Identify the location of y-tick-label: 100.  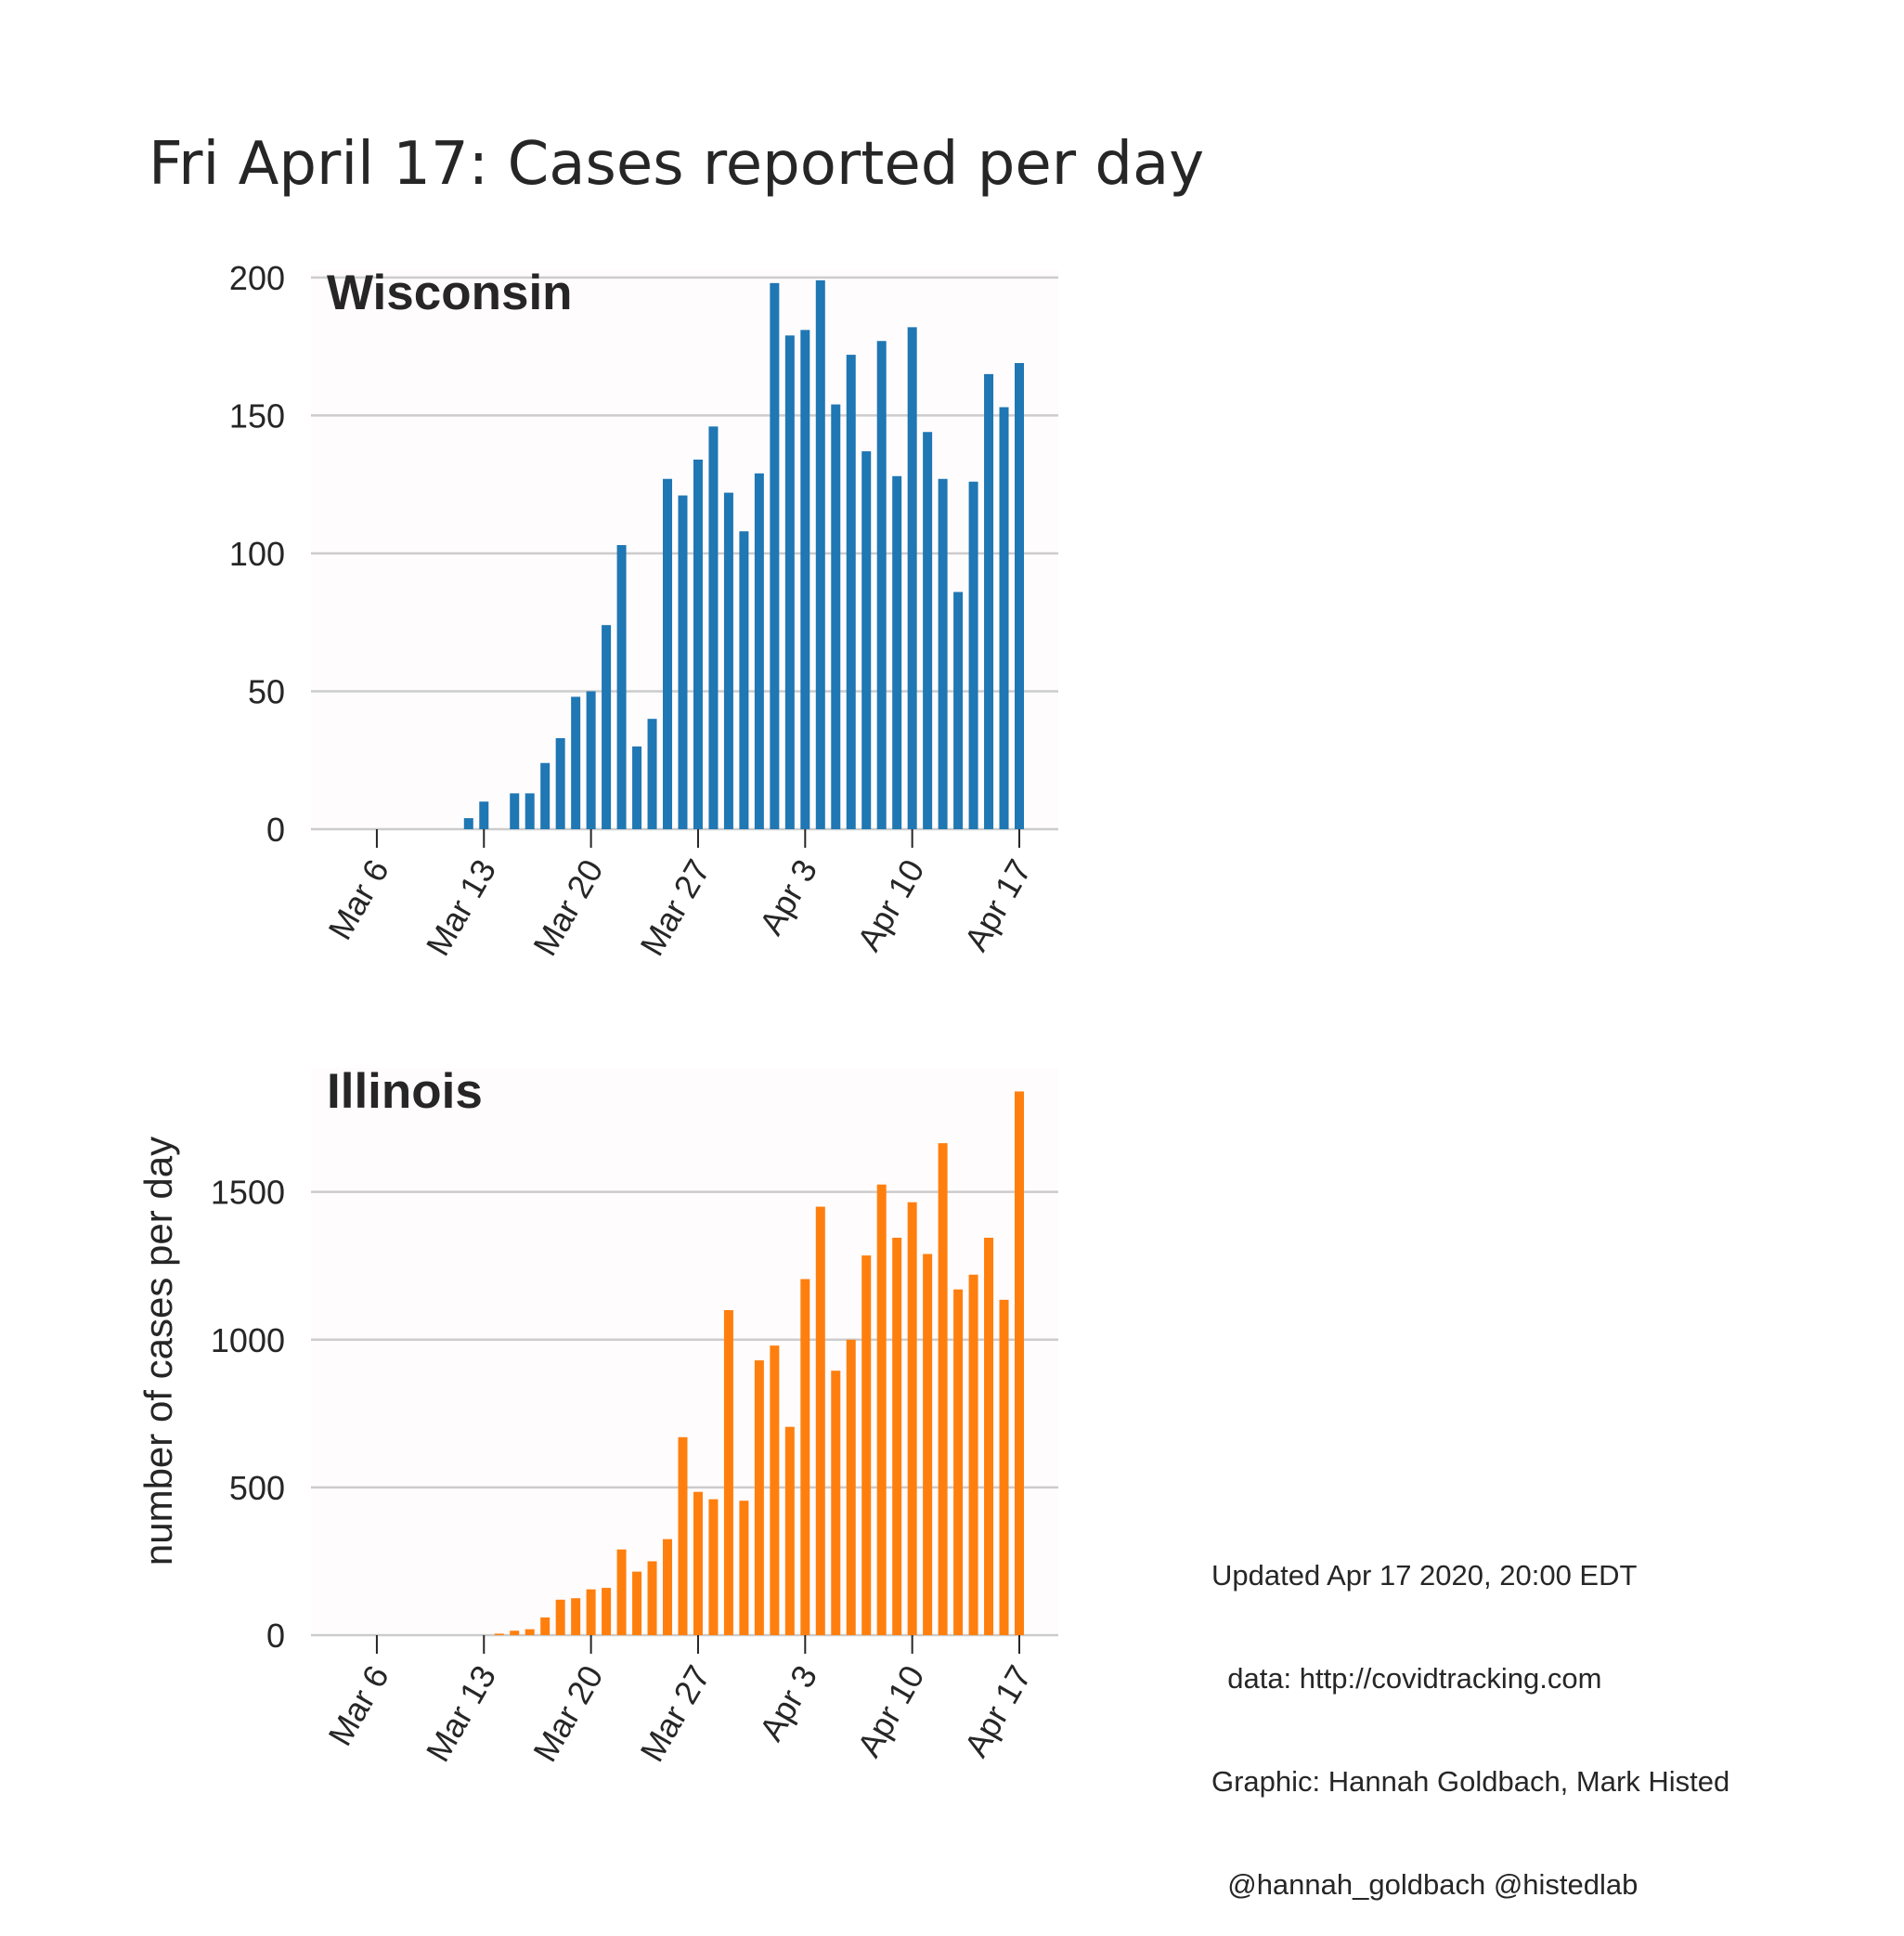
(257, 554).